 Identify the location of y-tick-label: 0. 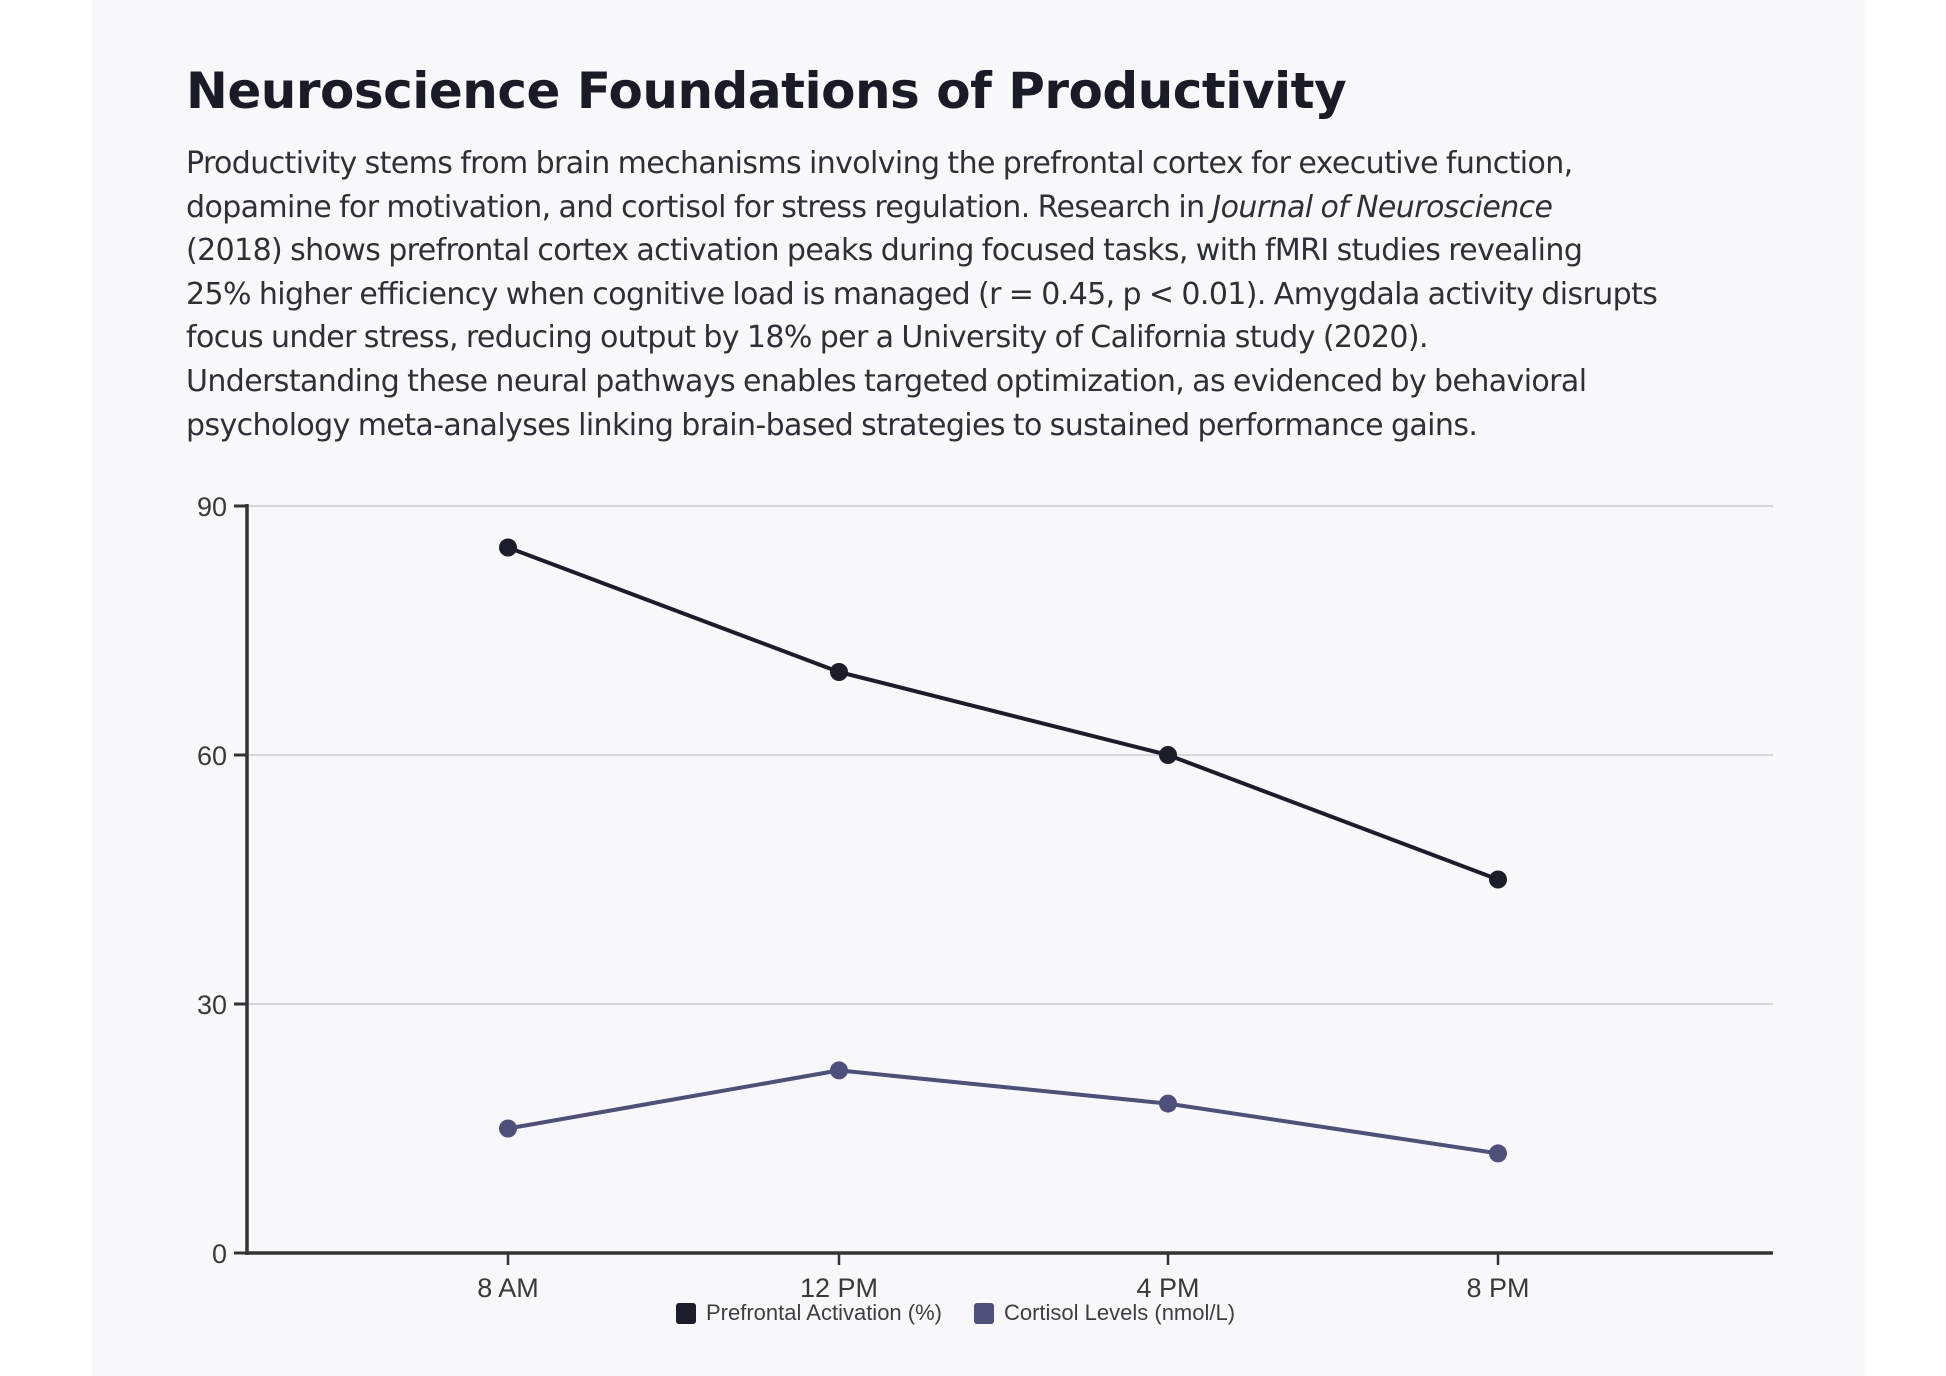
(219, 1254).